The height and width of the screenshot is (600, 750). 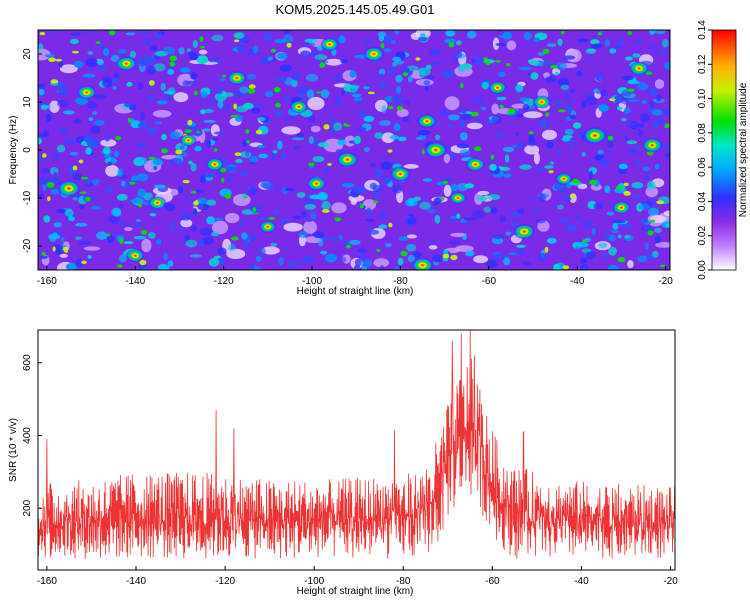 What do you see at coordinates (27, 245) in the screenshot?
I see `heatmap-y-tick-label: -20` at bounding box center [27, 245].